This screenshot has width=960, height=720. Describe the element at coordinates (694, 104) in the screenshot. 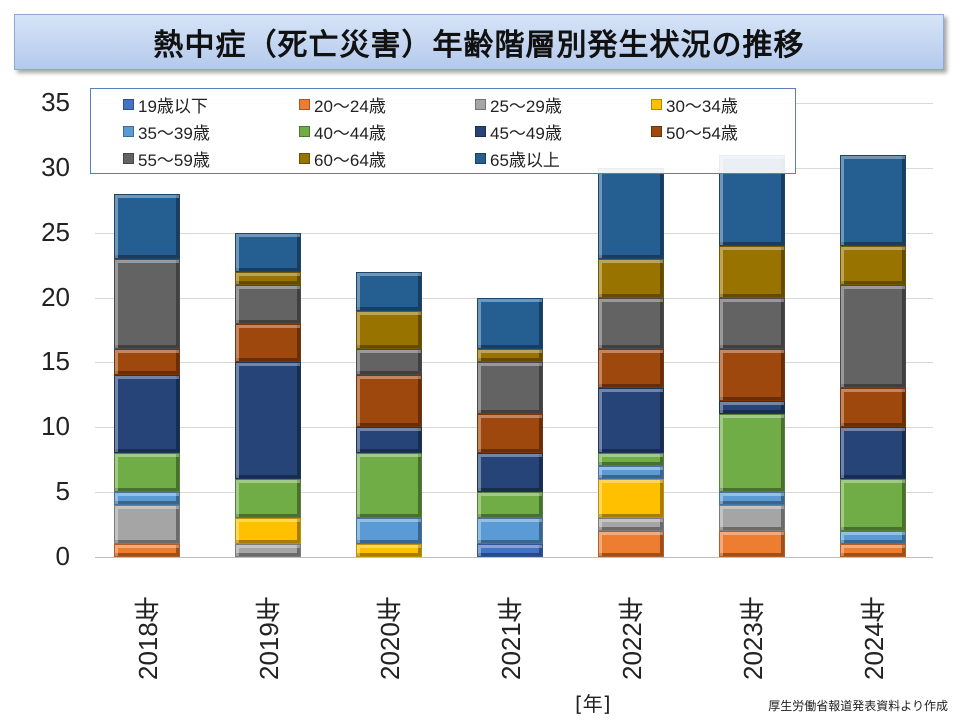

I see `legend-item: 30～34歳` at that location.